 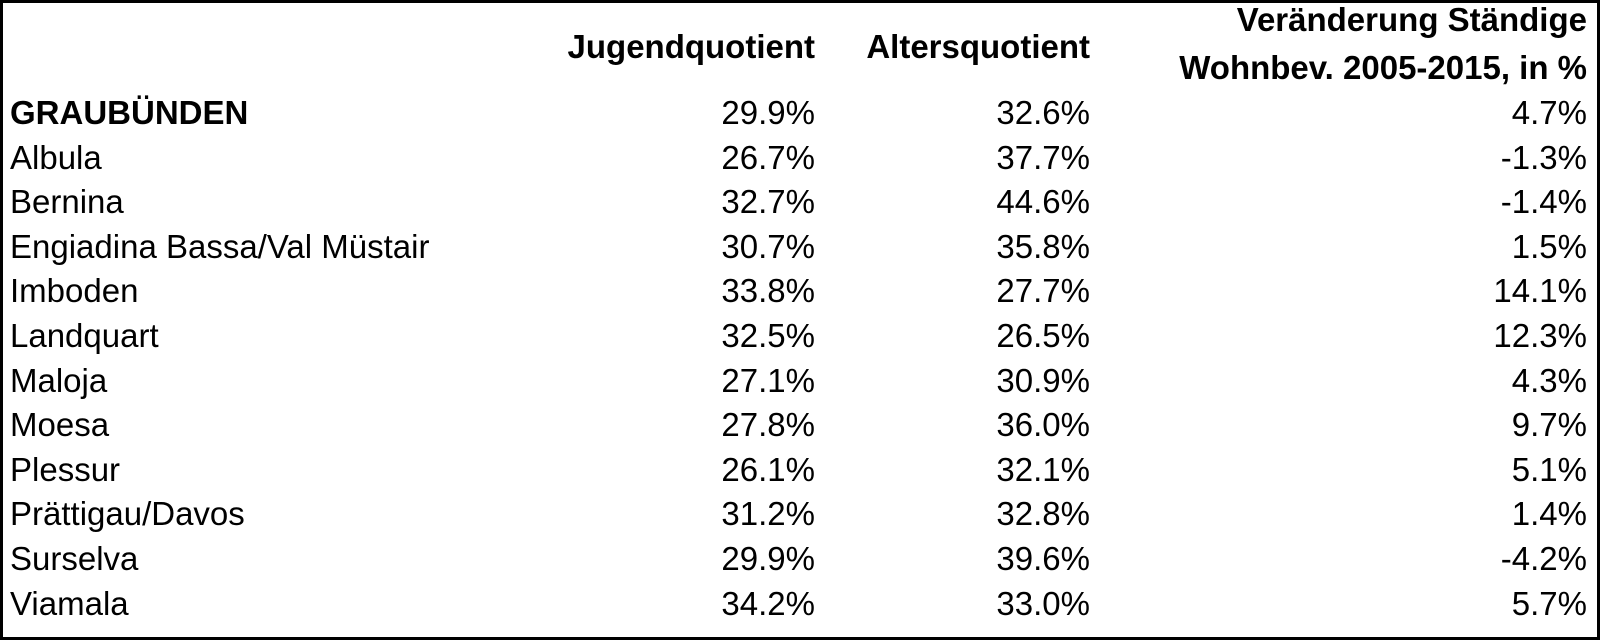 I want to click on cell-value: -1.4%, so click(x=1543, y=202).